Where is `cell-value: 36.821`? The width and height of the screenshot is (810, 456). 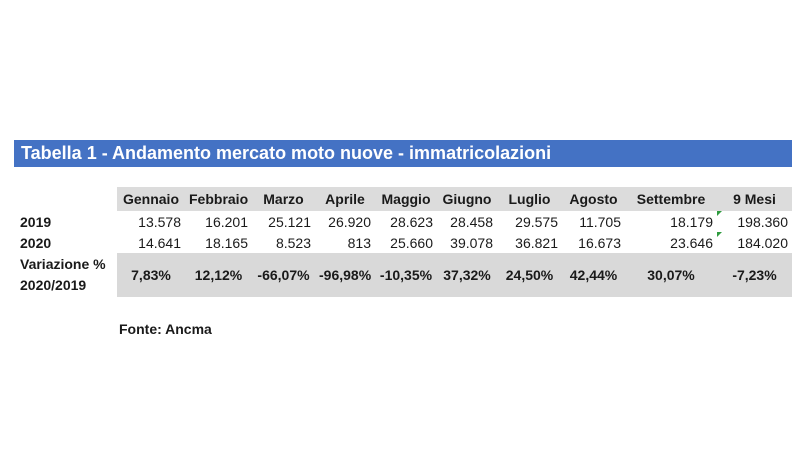 cell-value: 36.821 is located at coordinates (536, 242).